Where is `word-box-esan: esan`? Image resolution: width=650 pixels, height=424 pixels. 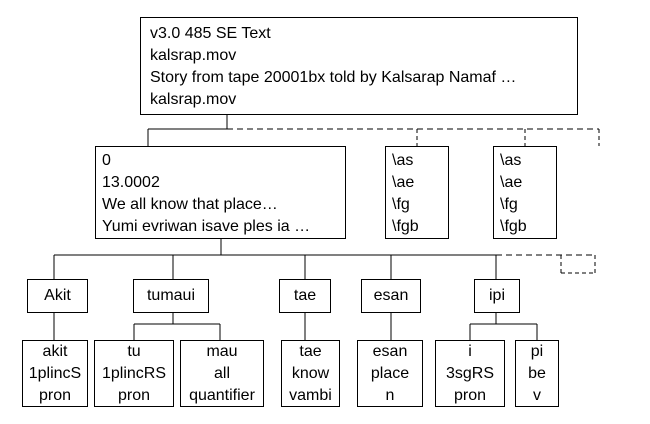 word-box-esan: esan is located at coordinates (391, 296).